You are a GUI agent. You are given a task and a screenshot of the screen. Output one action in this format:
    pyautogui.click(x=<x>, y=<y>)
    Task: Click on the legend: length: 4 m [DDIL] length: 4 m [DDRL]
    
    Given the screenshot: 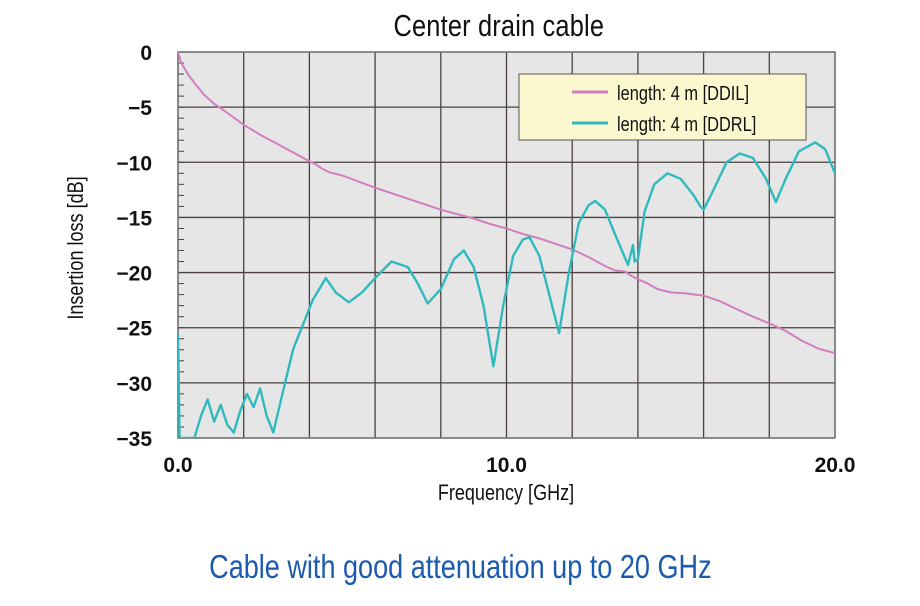 What is the action you would take?
    pyautogui.click(x=662, y=107)
    